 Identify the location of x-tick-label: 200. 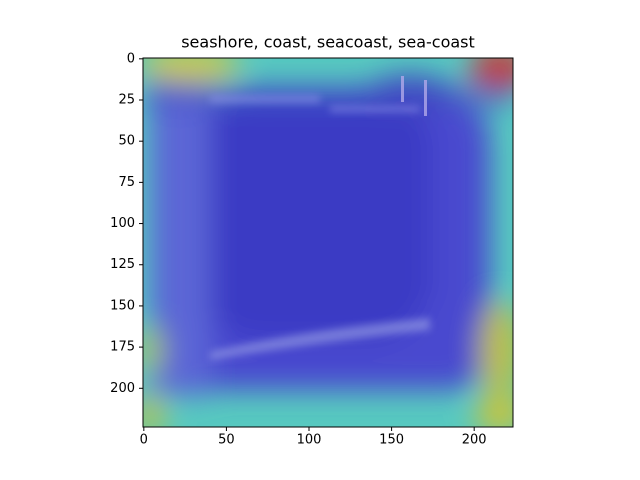
(474, 440).